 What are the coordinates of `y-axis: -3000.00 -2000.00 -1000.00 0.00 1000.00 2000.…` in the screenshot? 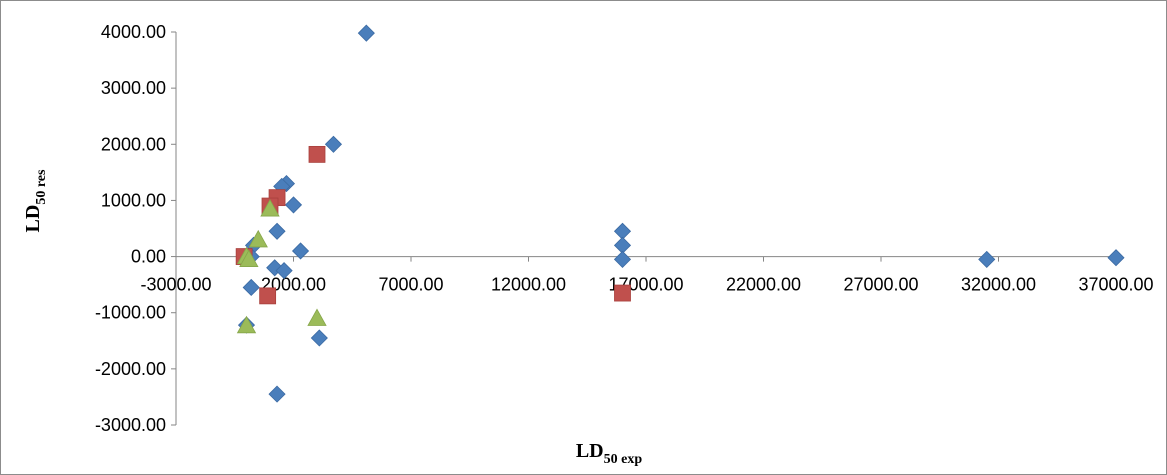 It's located at (136, 228).